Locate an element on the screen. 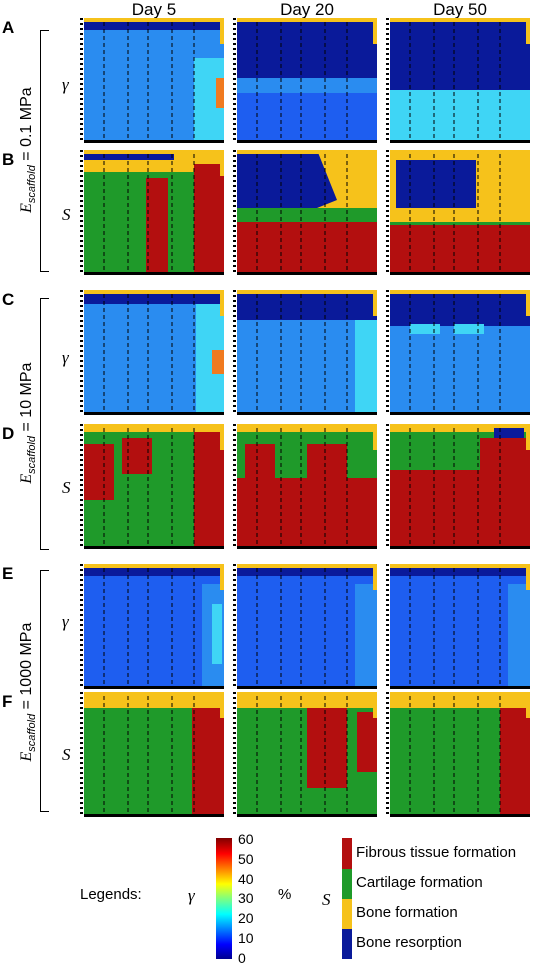  gamma-lower is located at coordinates (460, 116).